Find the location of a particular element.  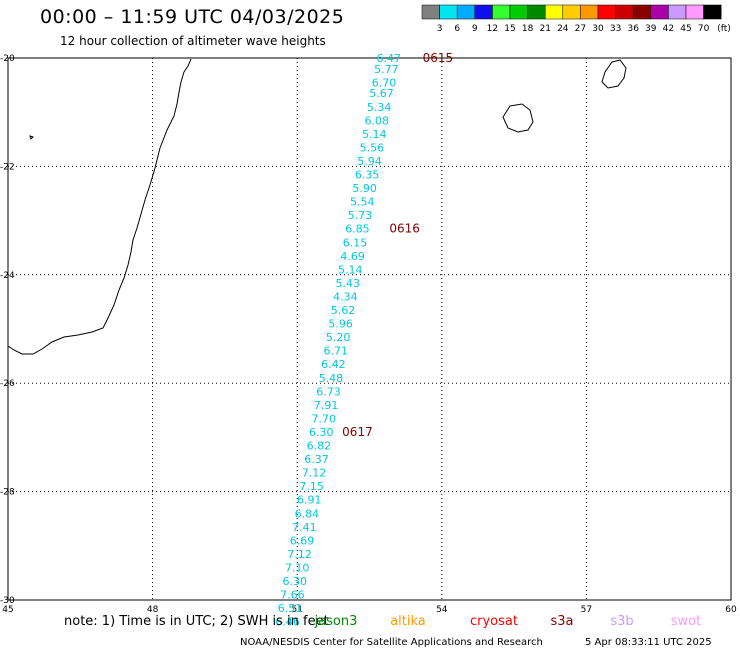

legend-label: 15 is located at coordinates (509, 29).